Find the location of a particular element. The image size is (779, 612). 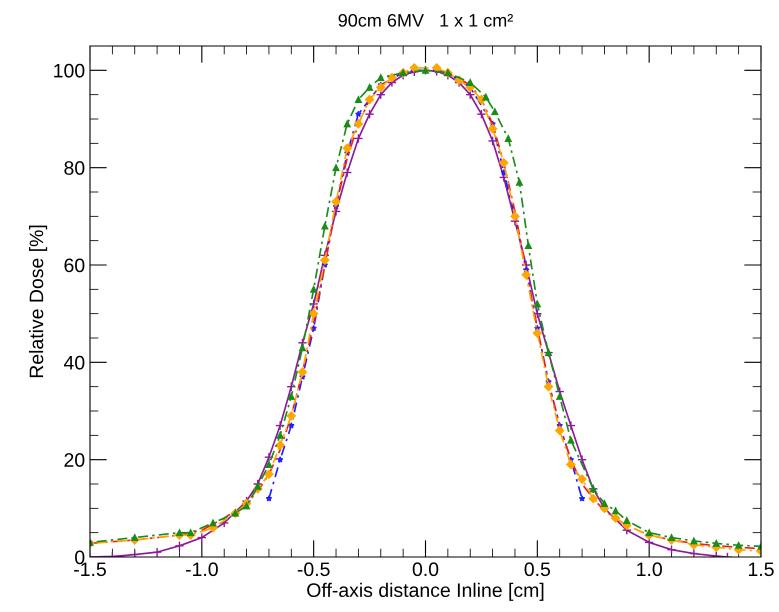

y-tick-label: 100 is located at coordinates (69, 71).